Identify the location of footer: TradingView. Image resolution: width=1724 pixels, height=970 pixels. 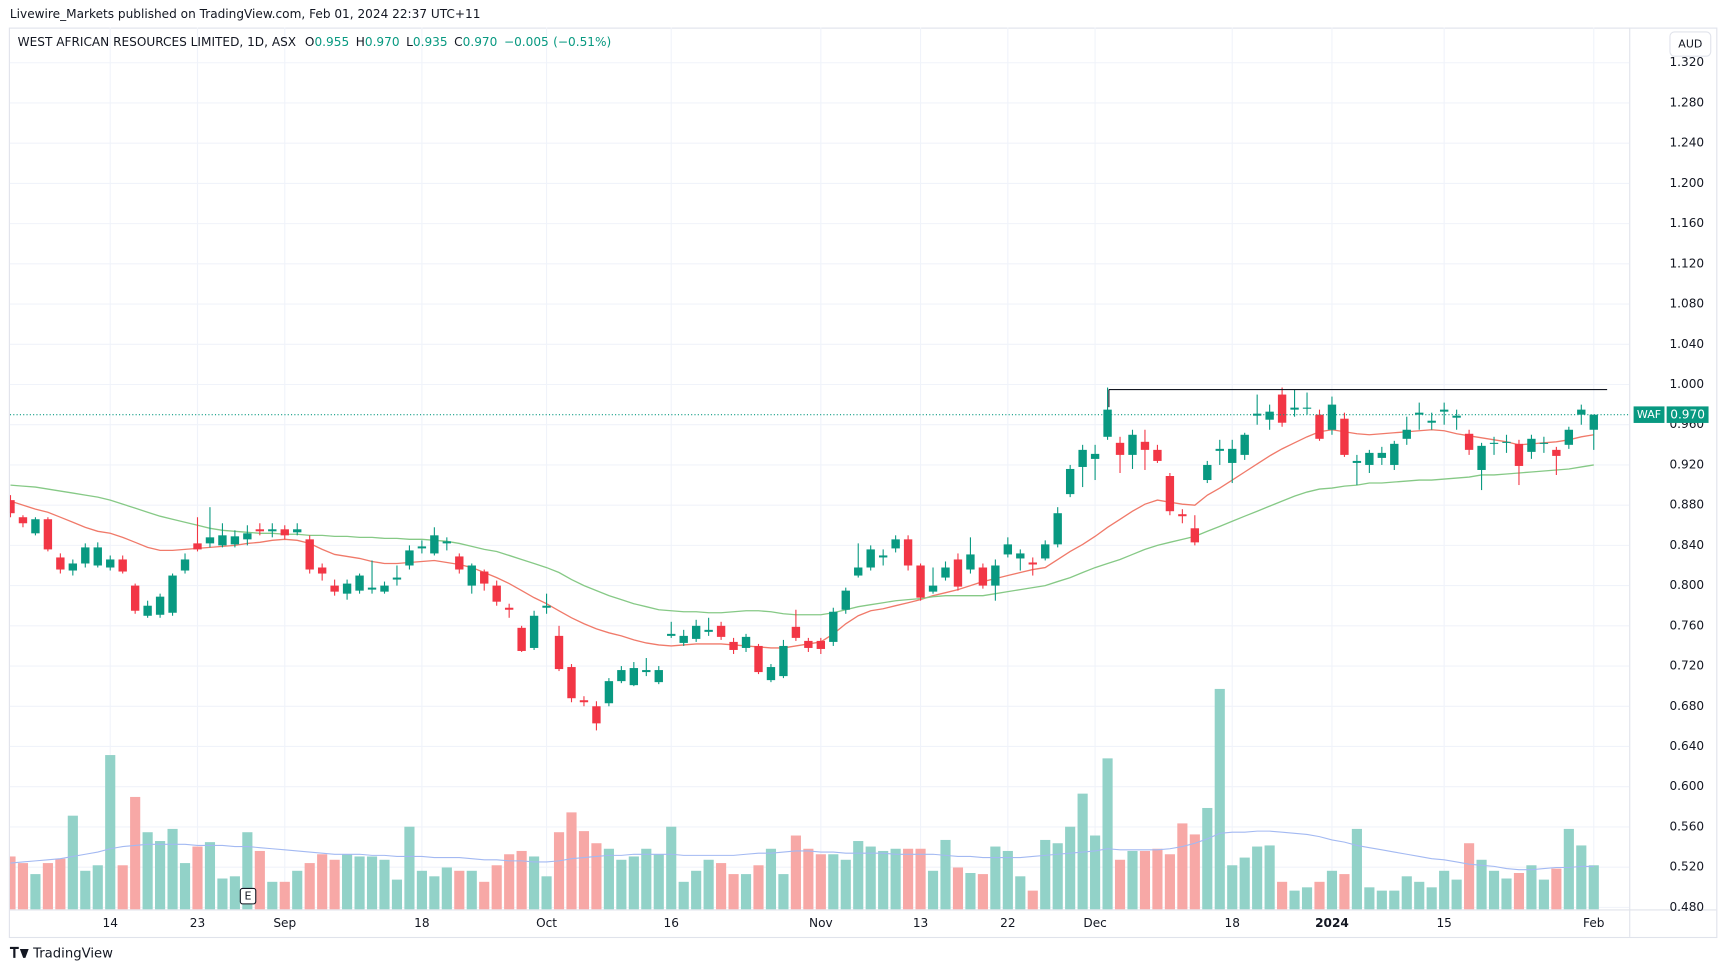
(72, 953).